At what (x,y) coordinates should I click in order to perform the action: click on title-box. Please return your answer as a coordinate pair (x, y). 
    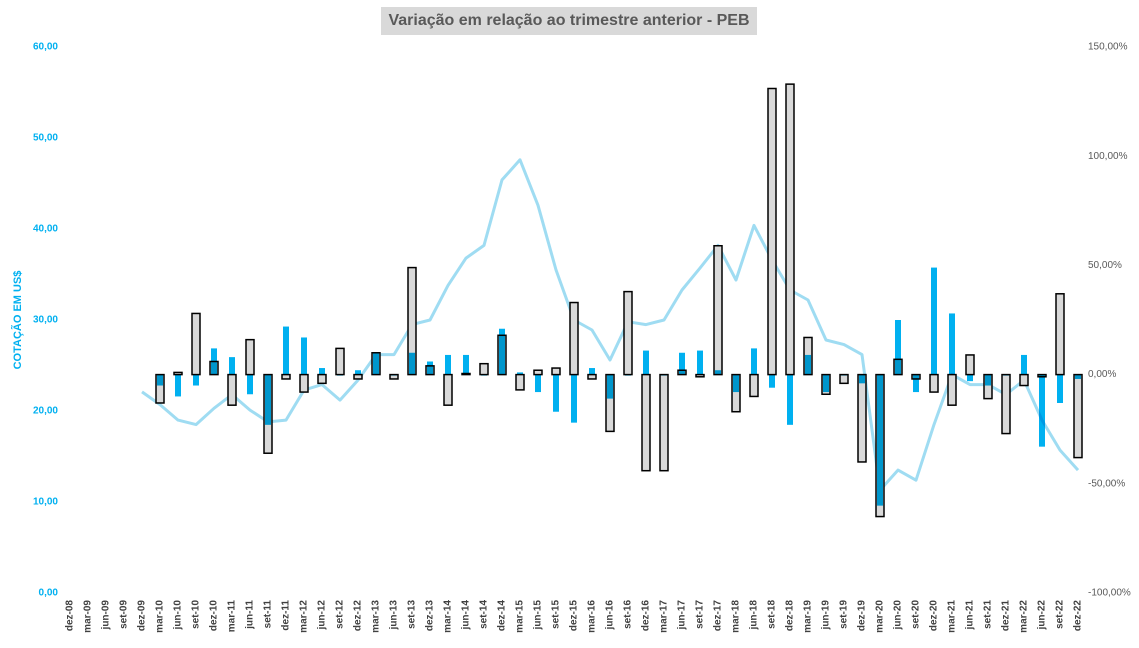
    Looking at the image, I should click on (569, 21).